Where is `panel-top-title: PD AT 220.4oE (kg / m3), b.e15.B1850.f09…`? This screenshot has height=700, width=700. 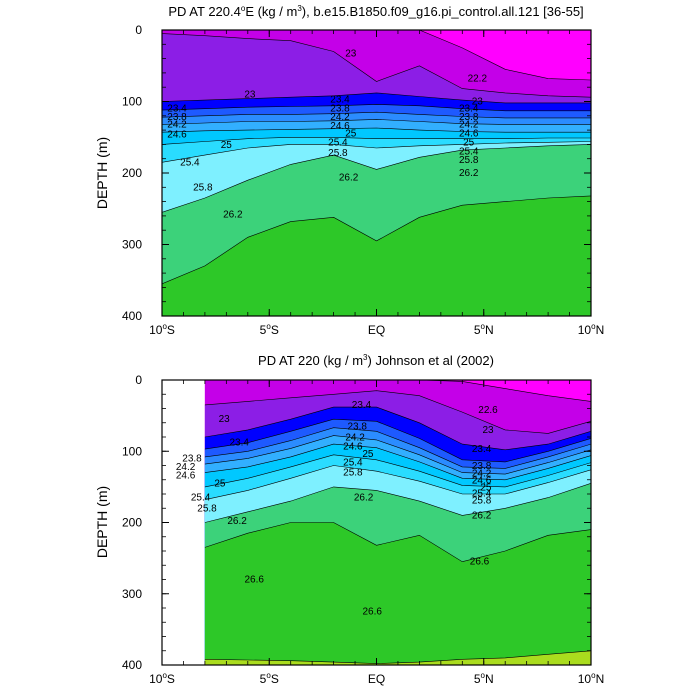
panel-top-title: PD AT 220.4oE (kg / m3), b.e15.B1850.f09… is located at coordinates (375, 11).